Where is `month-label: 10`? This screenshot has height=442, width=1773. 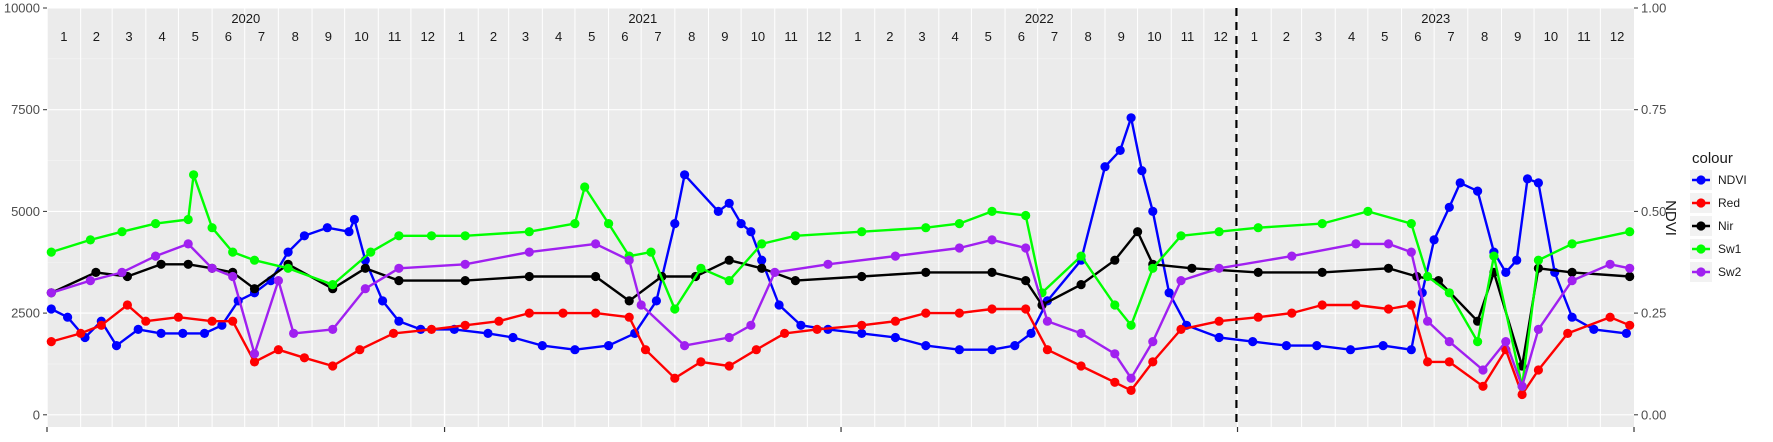 month-label: 10 is located at coordinates (361, 36).